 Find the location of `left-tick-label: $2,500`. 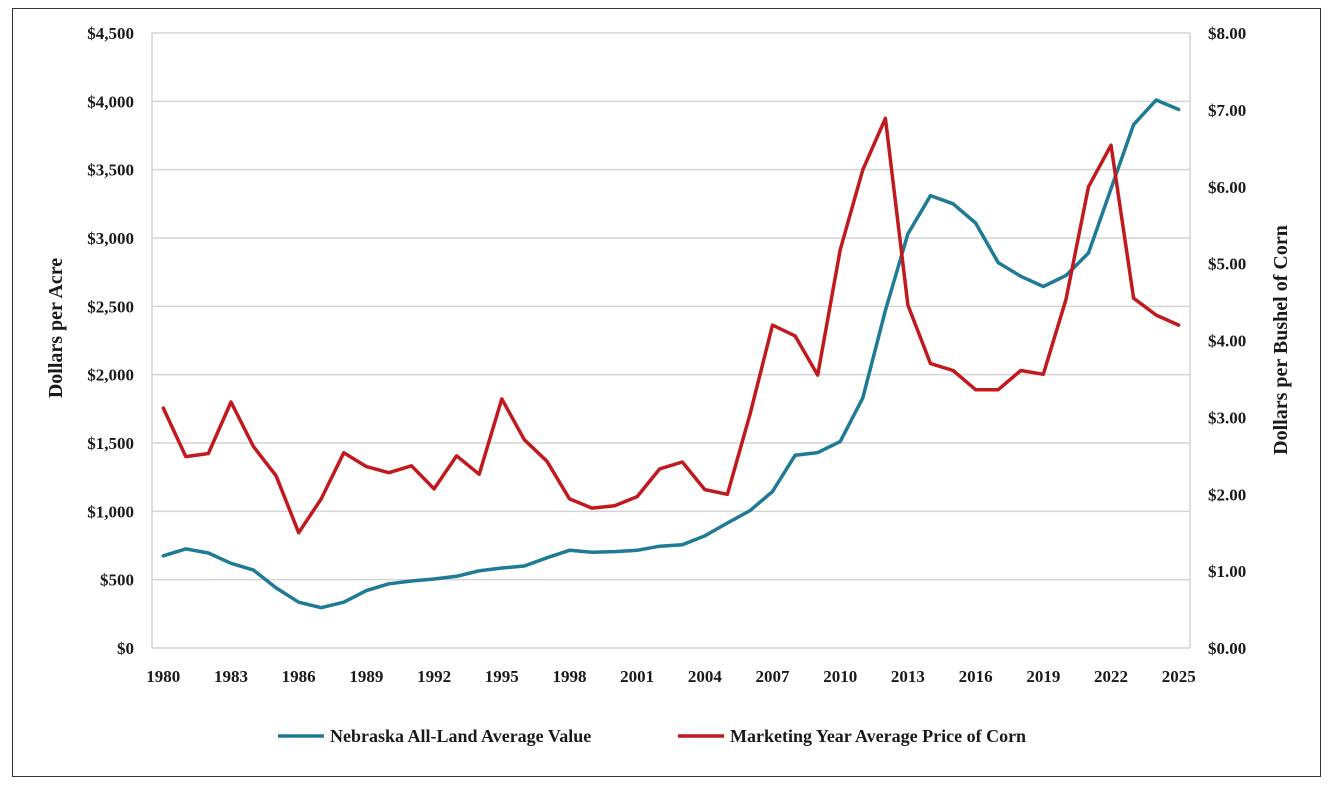

left-tick-label: $2,500 is located at coordinates (110, 306).